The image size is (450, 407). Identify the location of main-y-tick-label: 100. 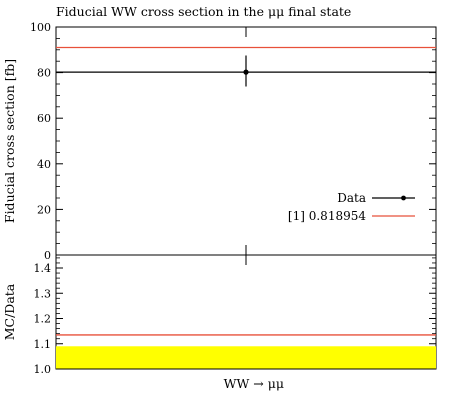
(40, 27).